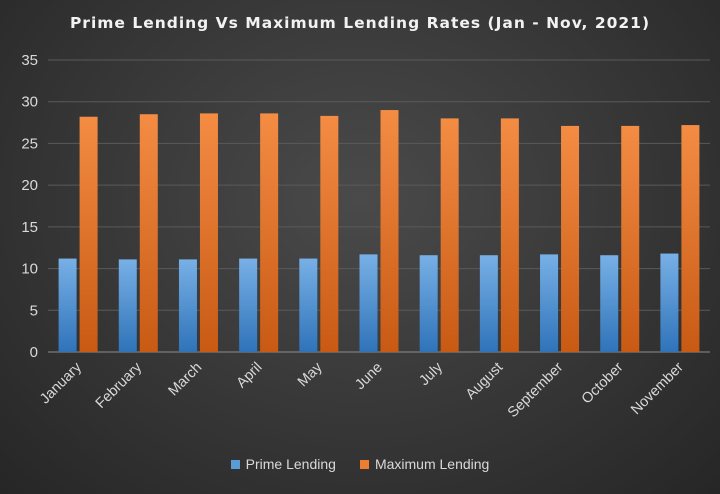  Describe the element at coordinates (119, 385) in the screenshot. I see `x-tick-label-february: February` at that location.